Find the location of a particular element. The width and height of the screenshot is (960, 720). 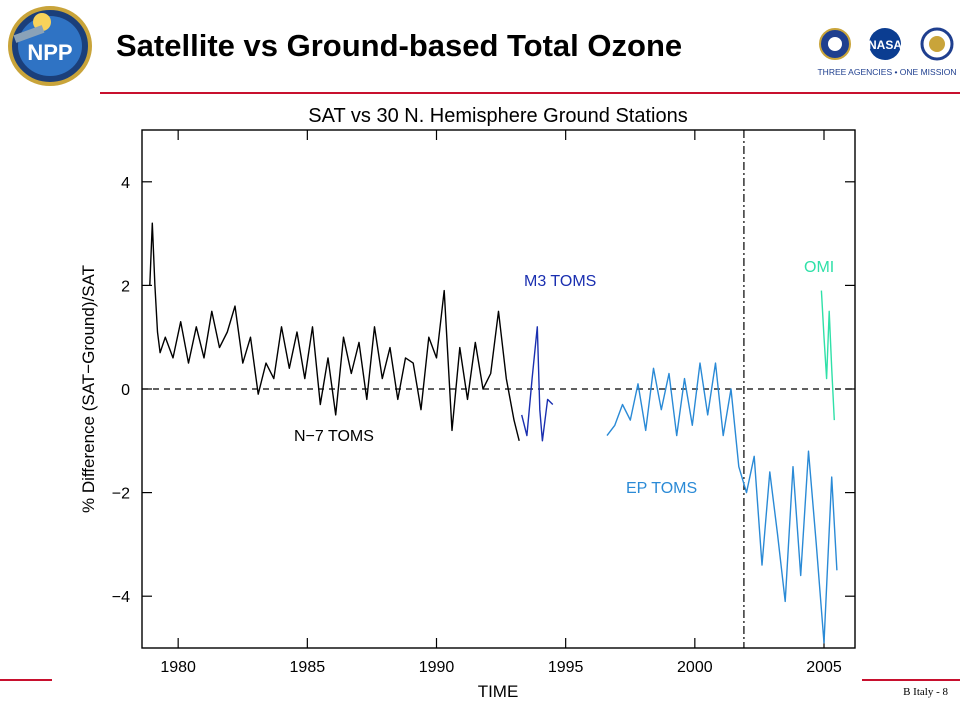

label-m3-toms: M3 TOMS is located at coordinates (560, 281).